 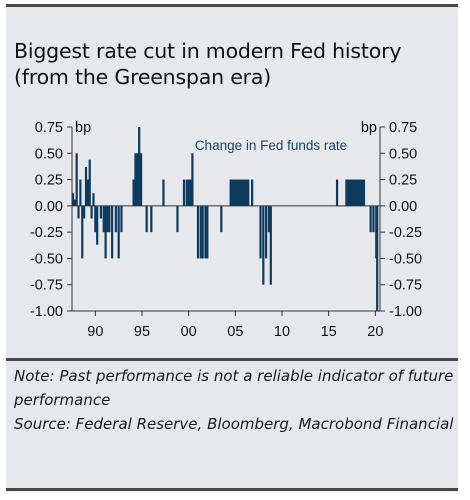 What do you see at coordinates (282, 332) in the screenshot?
I see `x-tick-label: 10` at bounding box center [282, 332].